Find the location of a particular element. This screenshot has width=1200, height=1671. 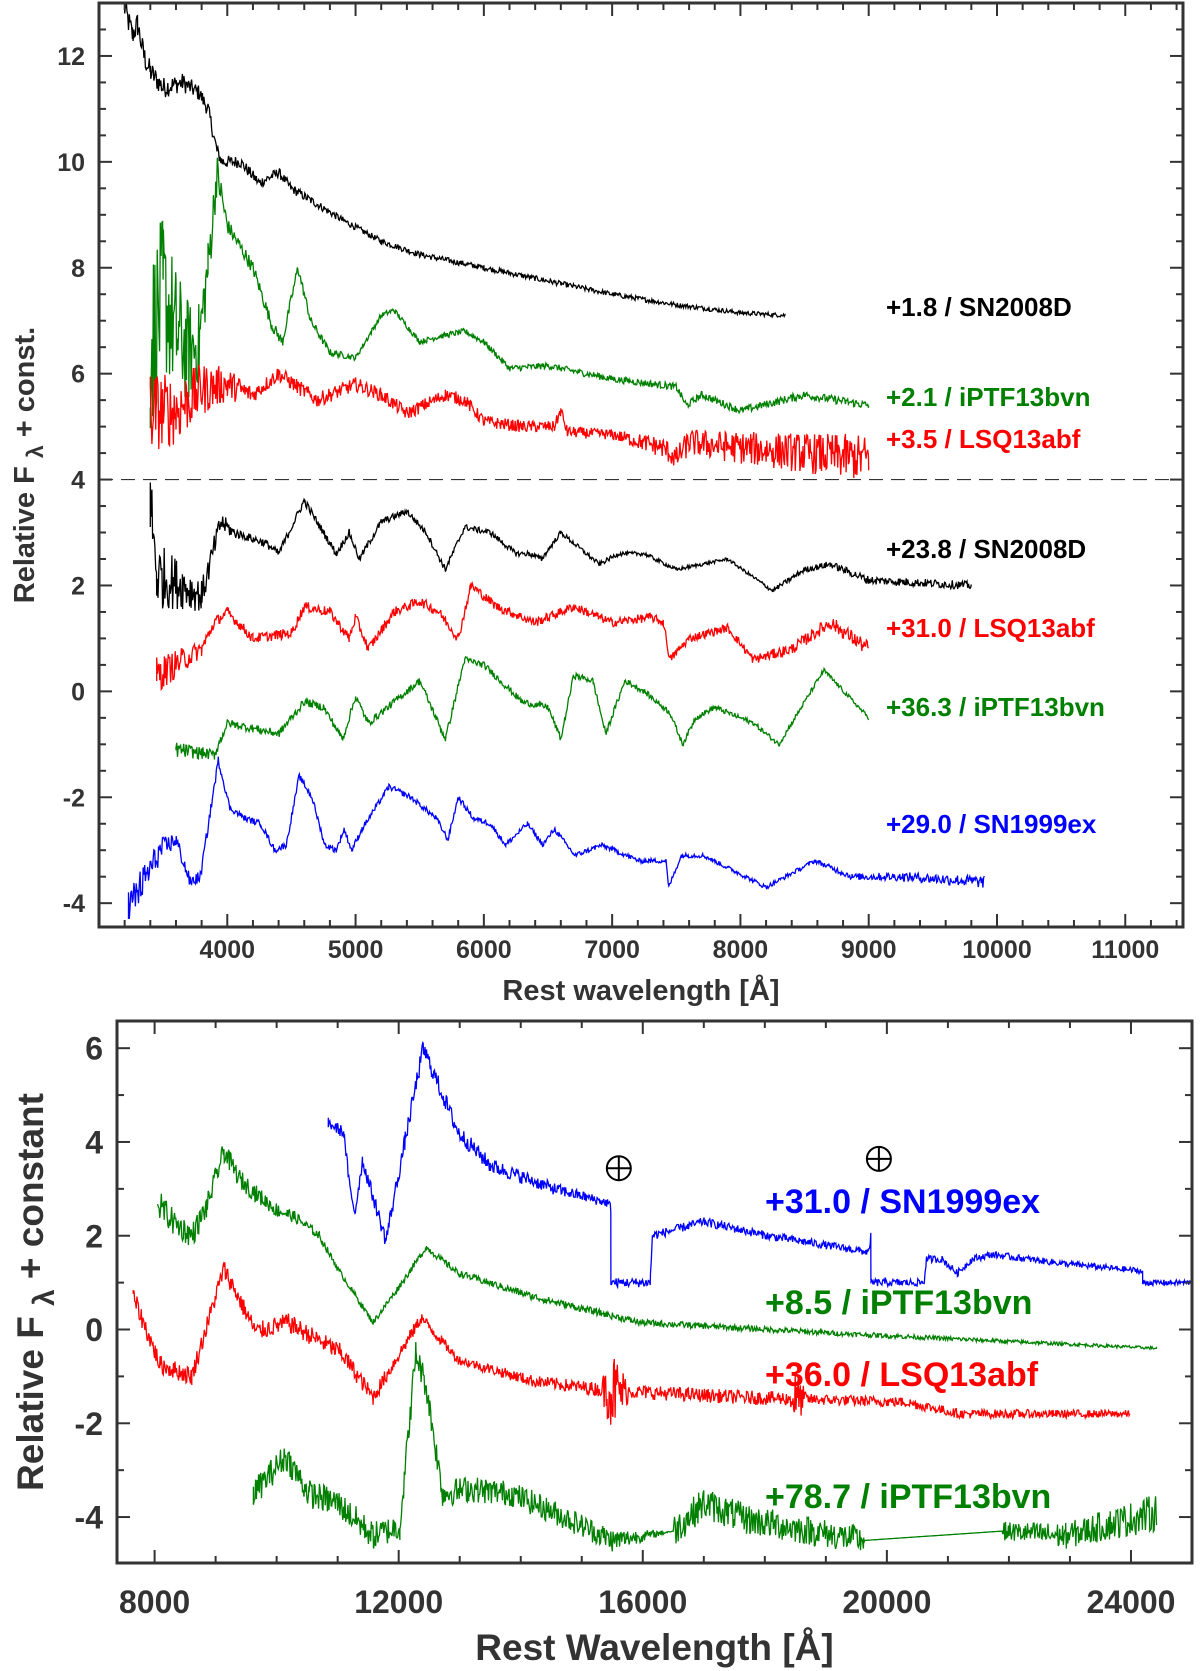

y-tick-label: 8 is located at coordinates (78, 269).